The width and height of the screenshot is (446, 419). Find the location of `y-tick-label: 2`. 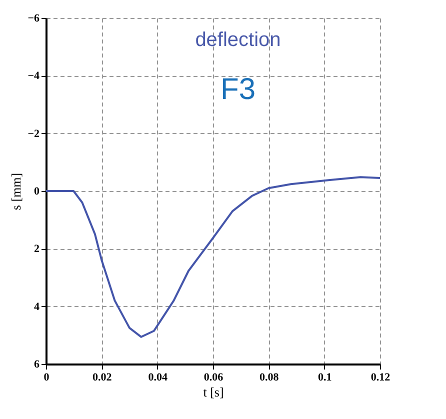

y-tick-label: 2 is located at coordinates (37, 249).